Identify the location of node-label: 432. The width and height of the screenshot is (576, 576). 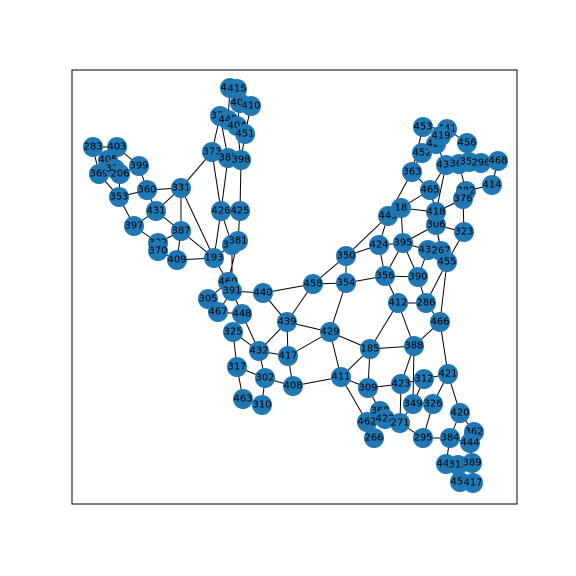
(258, 351).